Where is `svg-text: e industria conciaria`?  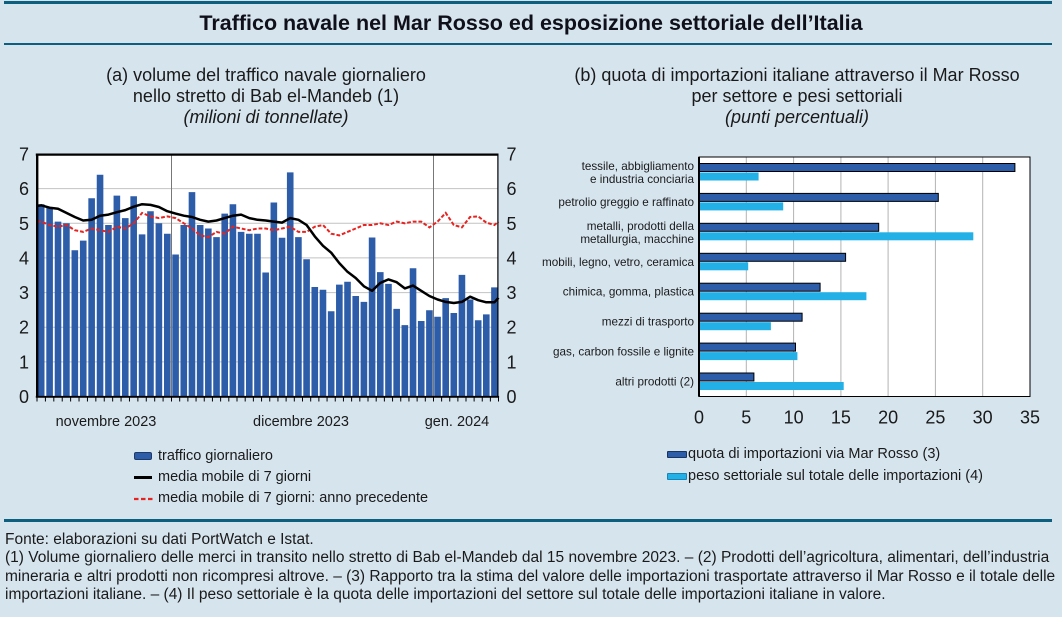 svg-text: e industria conciaria is located at coordinates (642, 179).